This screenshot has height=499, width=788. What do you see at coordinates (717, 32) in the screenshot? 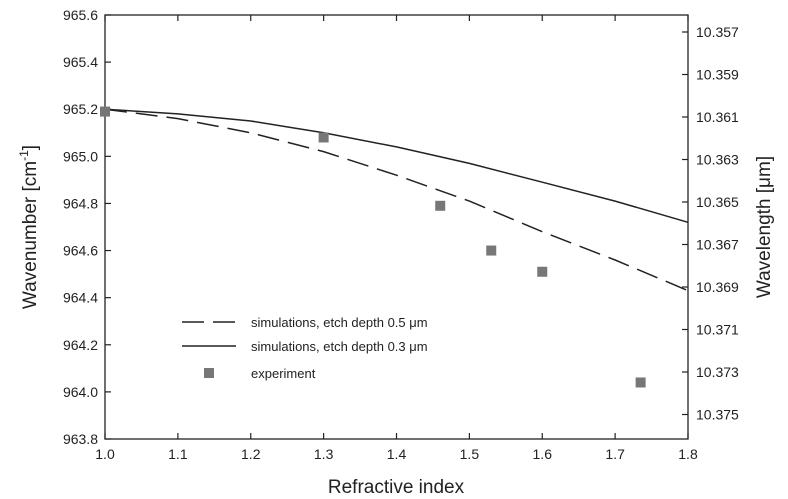
I see `y2-tick-label: 10.357` at bounding box center [717, 32].